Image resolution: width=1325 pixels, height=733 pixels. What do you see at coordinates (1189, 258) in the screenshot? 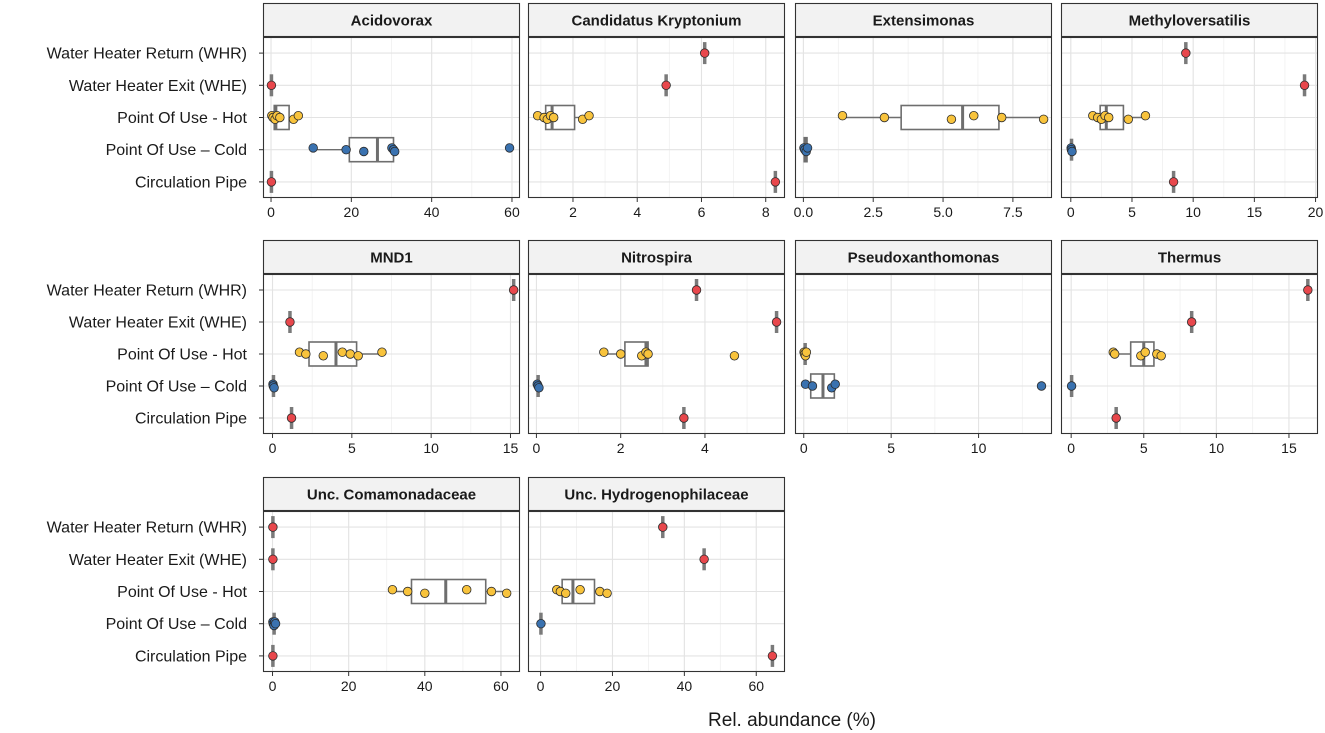
I see `facet-title: Thermus` at bounding box center [1189, 258].